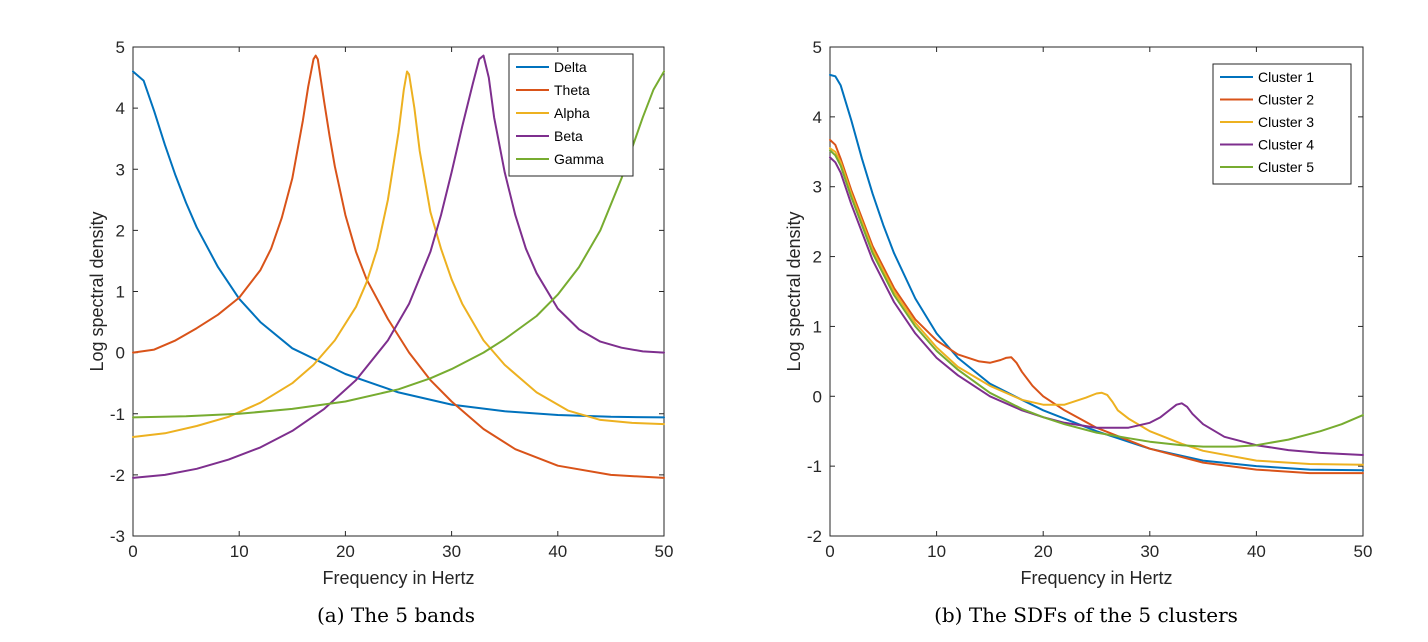 The image size is (1428, 642). I want to click on legend-entry: Cluster 5, so click(1286, 167).